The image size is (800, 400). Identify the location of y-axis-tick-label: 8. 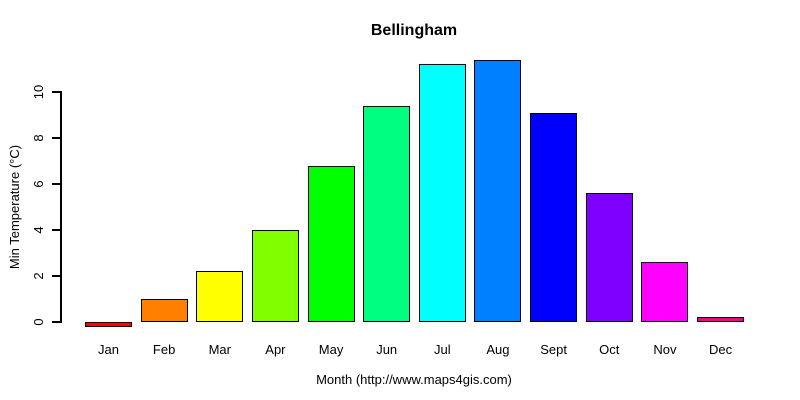
(38, 138).